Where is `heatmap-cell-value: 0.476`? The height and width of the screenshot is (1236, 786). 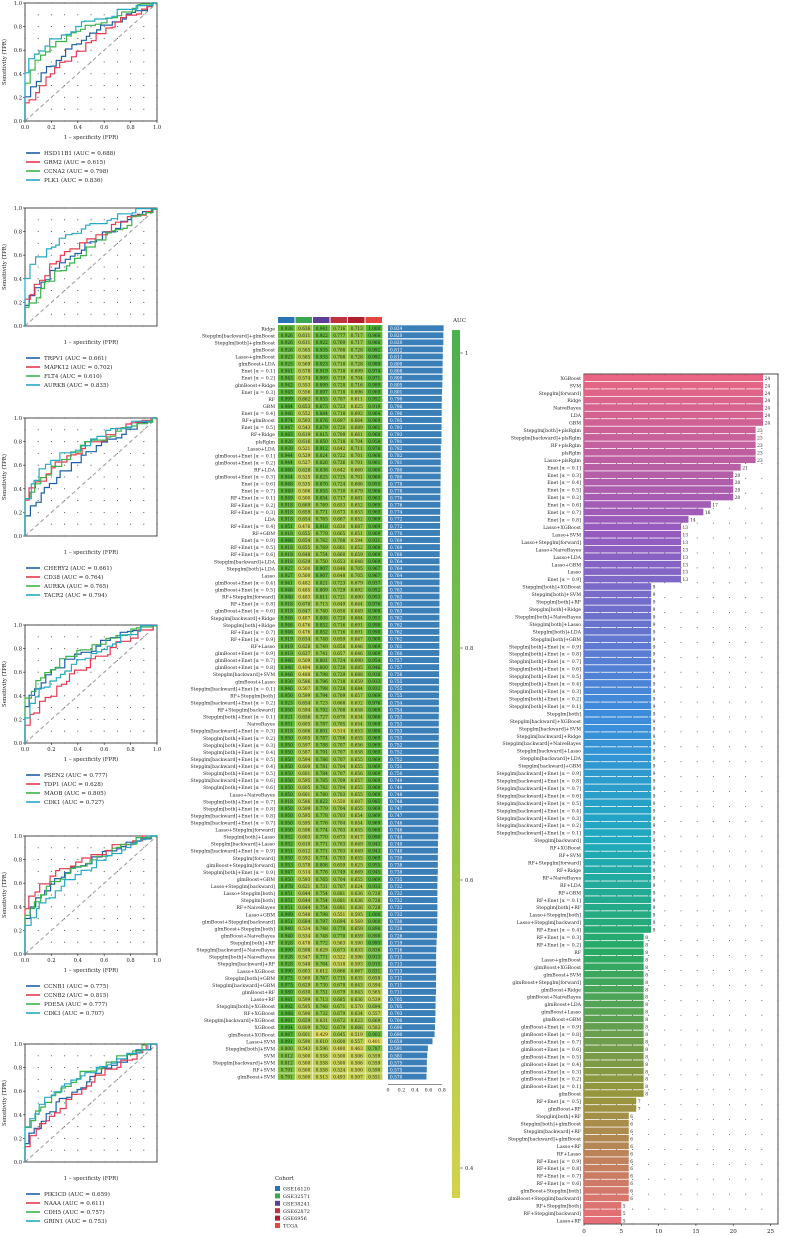
heatmap-cell-value: 0.476 is located at coordinates (304, 625).